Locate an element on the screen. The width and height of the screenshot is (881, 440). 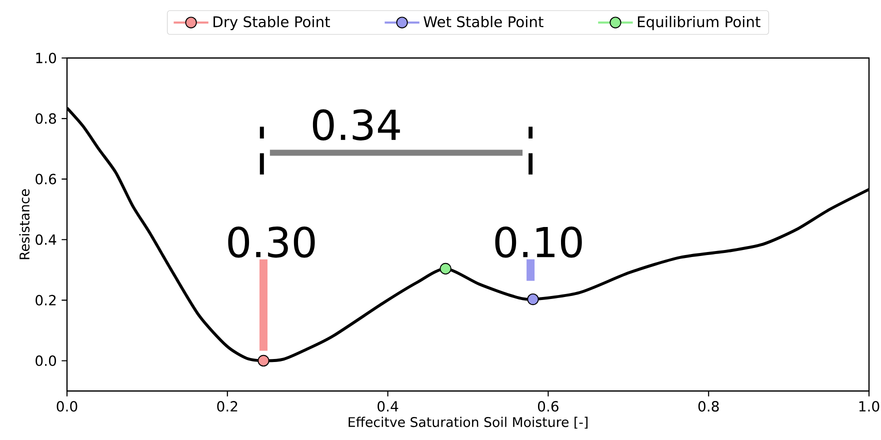
x-tick-label: 0.4 is located at coordinates (388, 406).